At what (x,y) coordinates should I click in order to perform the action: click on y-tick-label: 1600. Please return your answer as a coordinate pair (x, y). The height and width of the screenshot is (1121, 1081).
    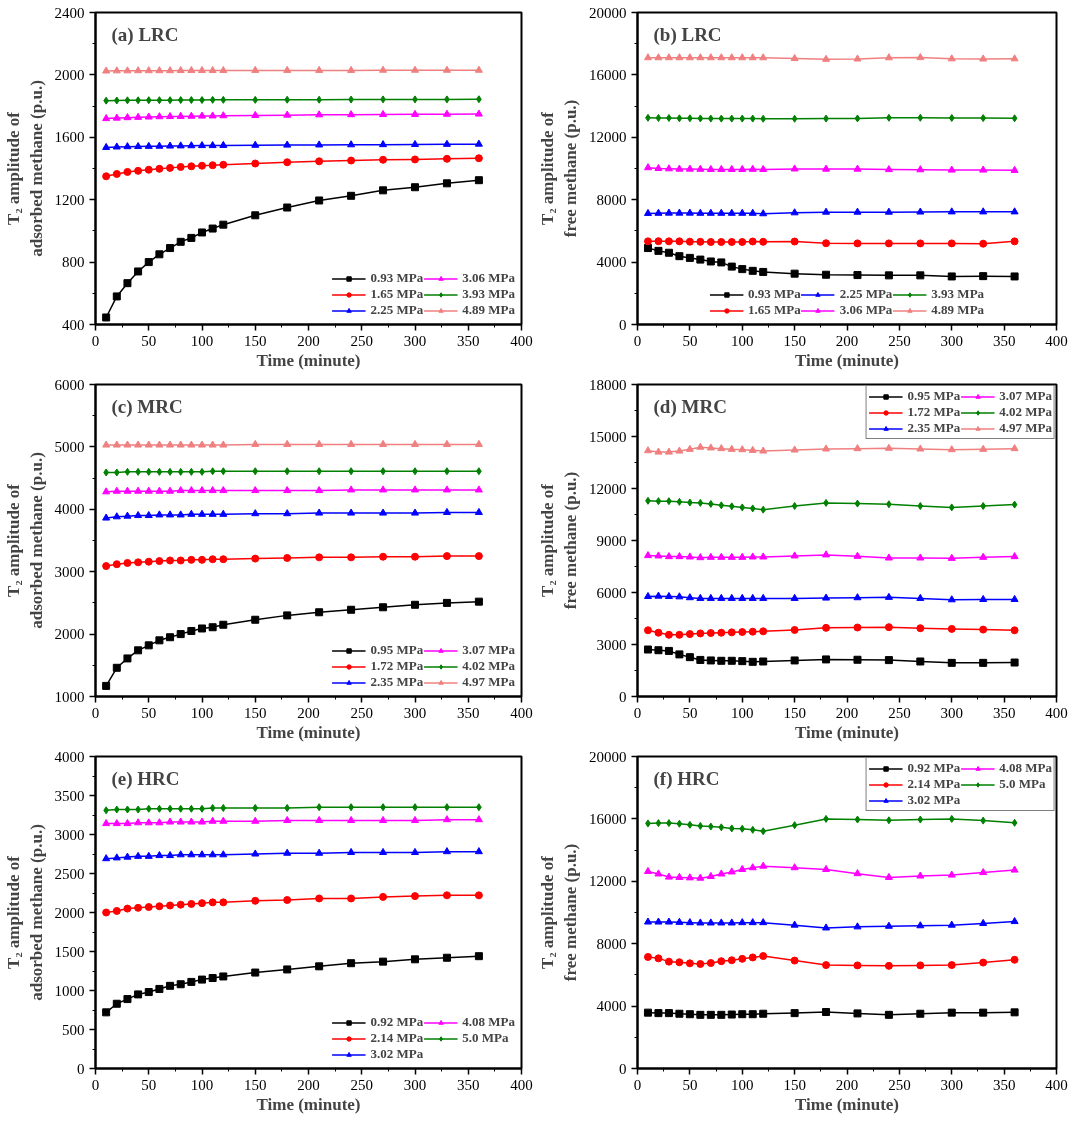
    Looking at the image, I should click on (69, 137).